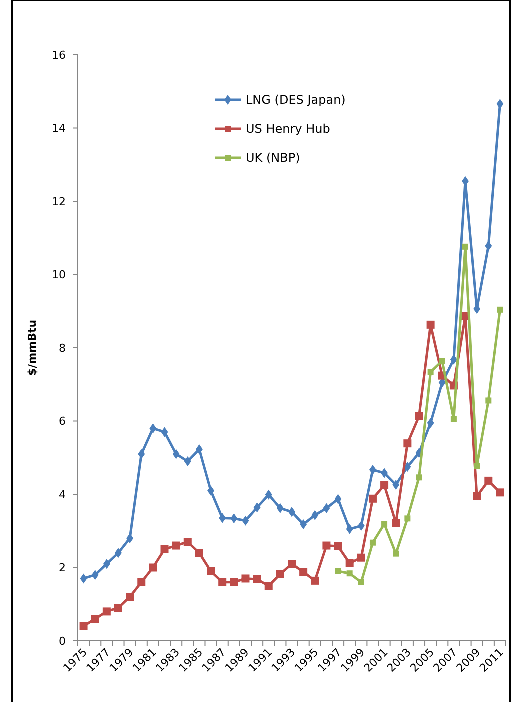 This screenshot has height=702, width=520. Describe the element at coordinates (59, 129) in the screenshot. I see `y-tick-label: 14` at that location.